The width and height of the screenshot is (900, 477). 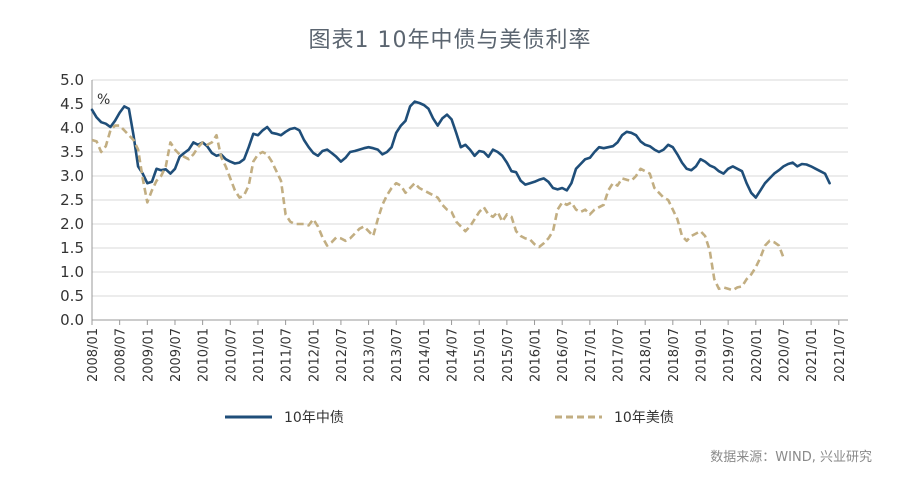 I want to click on x-tick-label: 2013/01, so click(x=370, y=355).